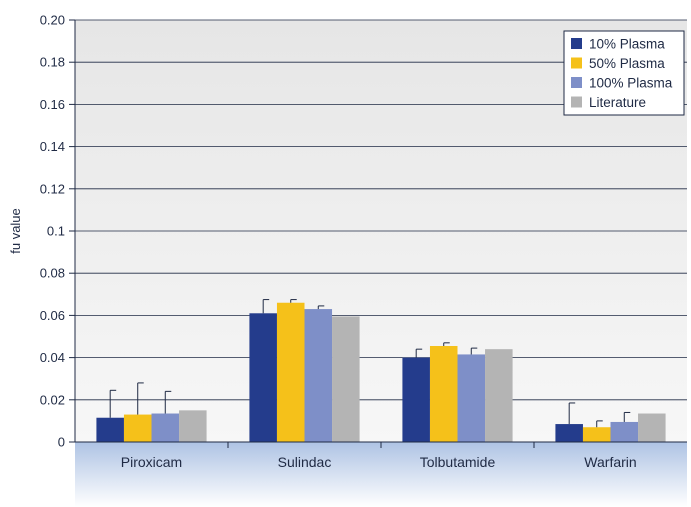  Describe the element at coordinates (52, 188) in the screenshot. I see `y-tick-label: 0.12` at that location.